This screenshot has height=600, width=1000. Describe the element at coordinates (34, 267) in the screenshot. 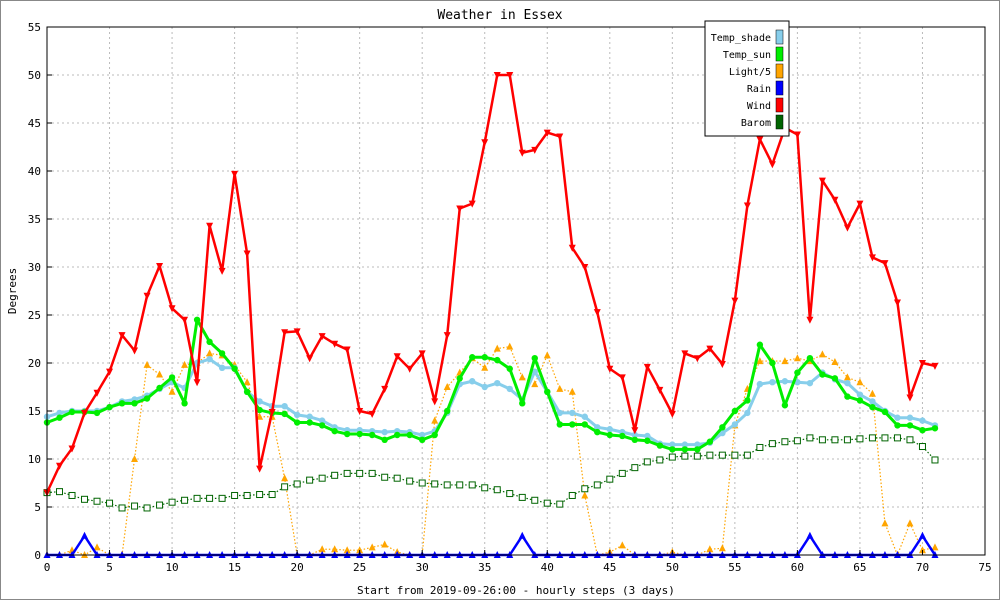

I see `y-tick-label: 30` at that location.